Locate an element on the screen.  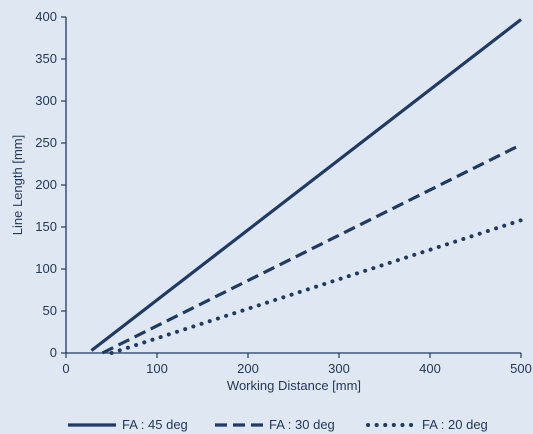
legend: FA : 45 deg FA : 30 deg FA : 20 deg is located at coordinates (278, 424).